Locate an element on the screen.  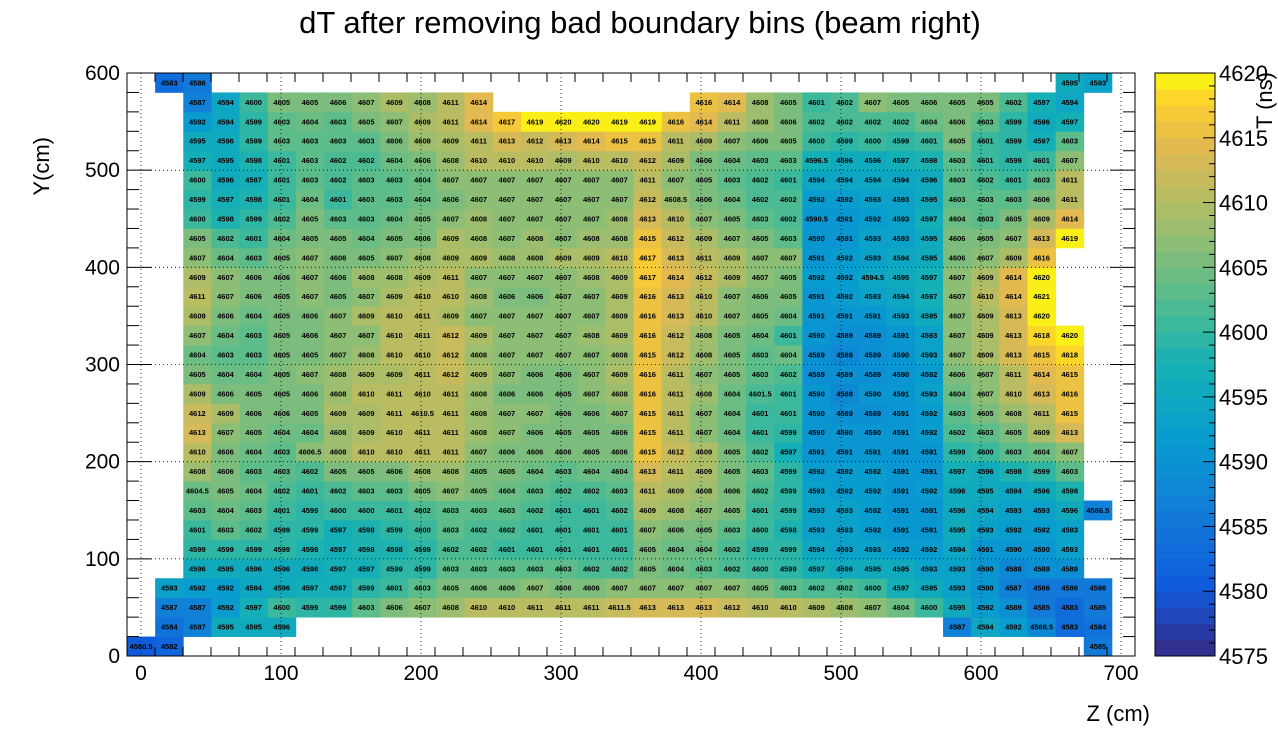
cell-label: 4620 is located at coordinates (563, 121).